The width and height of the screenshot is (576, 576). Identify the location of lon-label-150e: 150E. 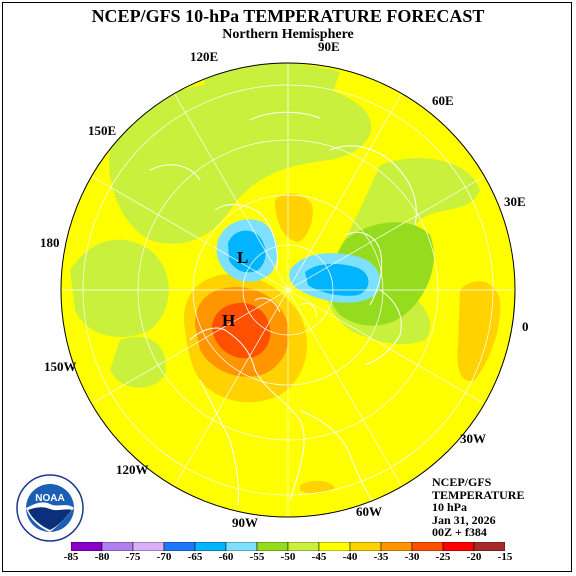
(102, 130).